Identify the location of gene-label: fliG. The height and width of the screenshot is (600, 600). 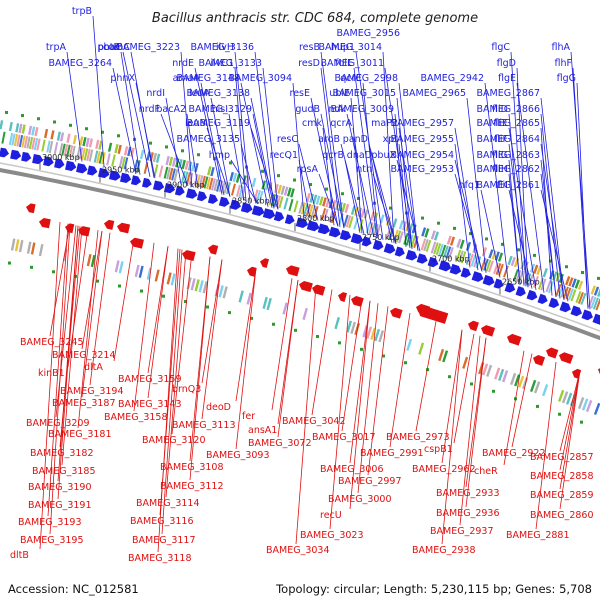
(500, 155).